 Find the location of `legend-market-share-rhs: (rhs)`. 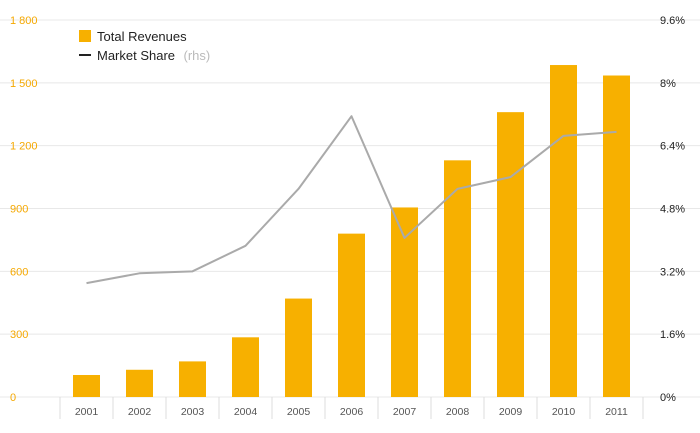

legend-market-share-rhs: (rhs) is located at coordinates (197, 55).